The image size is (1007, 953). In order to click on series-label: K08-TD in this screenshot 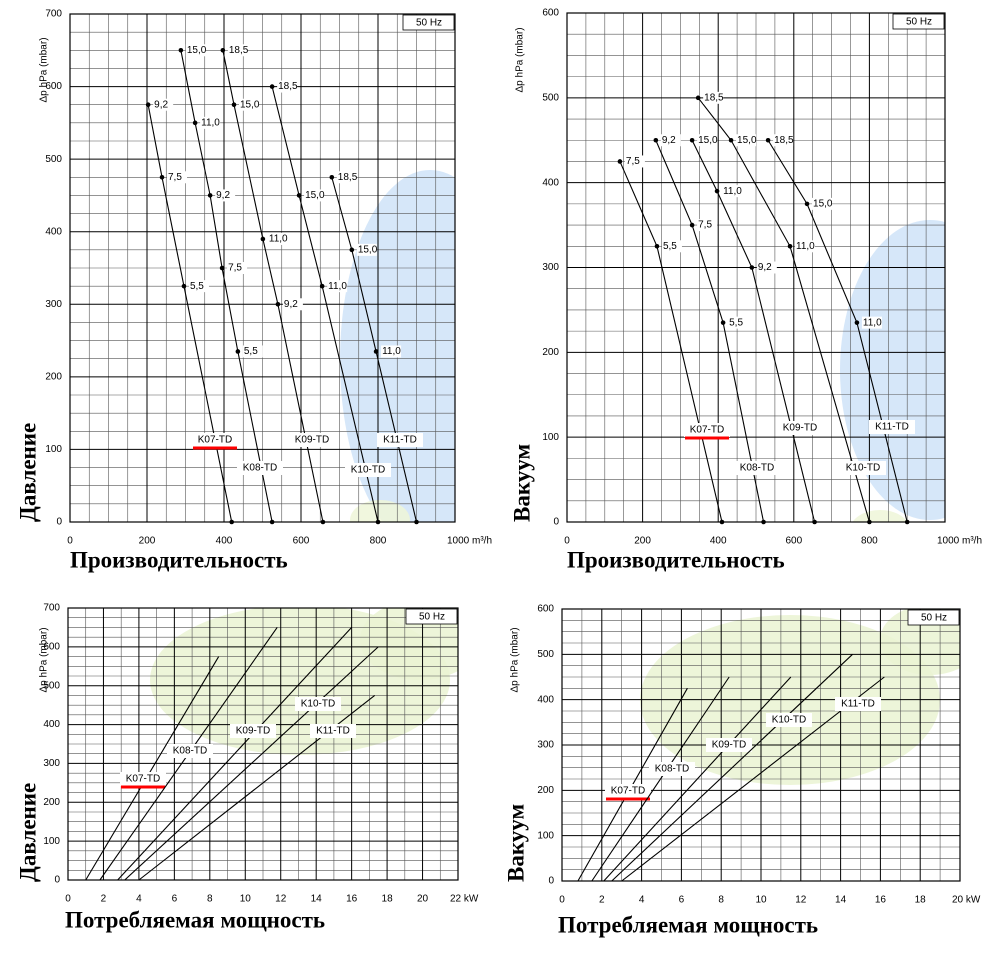, I will do `click(672, 769)`.